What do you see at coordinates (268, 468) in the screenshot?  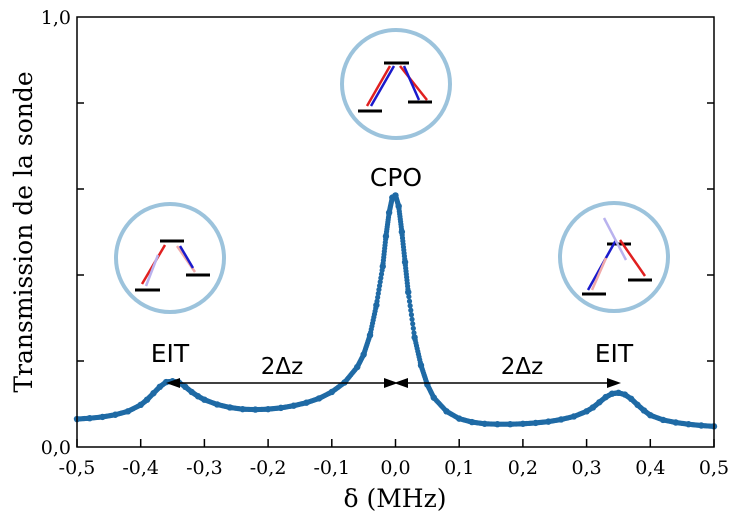 I see `x-tick-label: -0,2` at bounding box center [268, 468].